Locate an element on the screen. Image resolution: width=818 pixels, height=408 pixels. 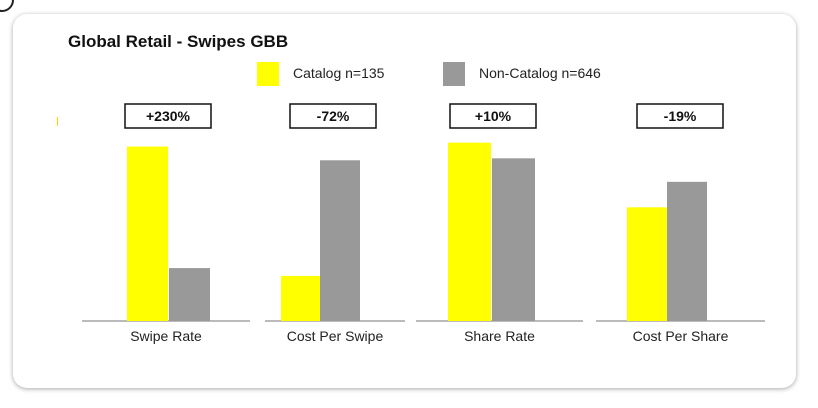
change-label-swipe-rate: +230% is located at coordinates (168, 116).